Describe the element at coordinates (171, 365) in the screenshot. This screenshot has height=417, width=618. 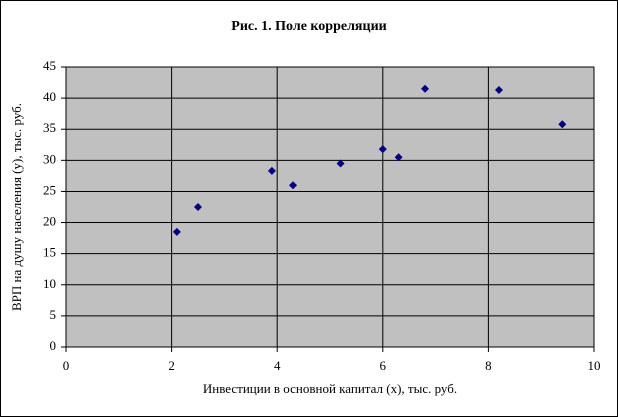
I see `x-tick-label: 2` at that location.